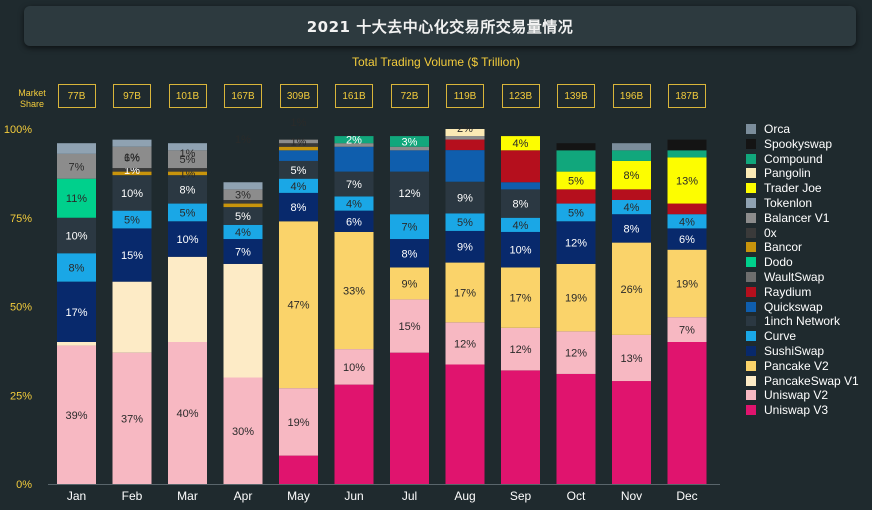 Image resolution: width=872 pixels, height=510 pixels. I want to click on legend-label: Uniswap V3, so click(796, 410).